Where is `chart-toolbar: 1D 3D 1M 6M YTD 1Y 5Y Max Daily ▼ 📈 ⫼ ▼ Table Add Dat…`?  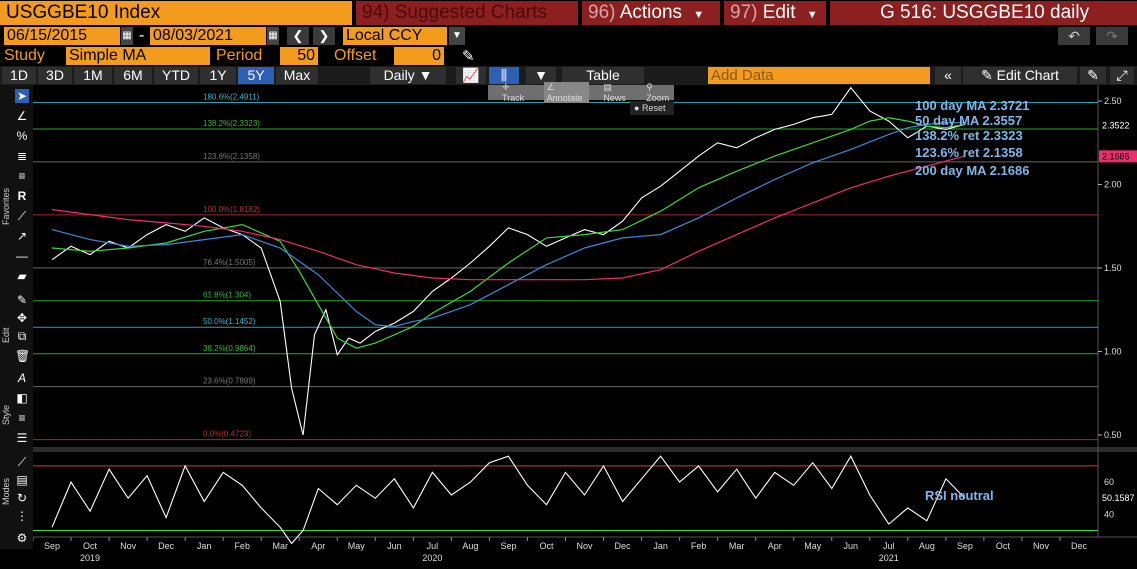
chart-toolbar: 1D 3D 1M 6M YTD 1Y 5Y Max Daily ▼ 📈 ⫼ ▼ Table Add Dat… is located at coordinates (568, 75).